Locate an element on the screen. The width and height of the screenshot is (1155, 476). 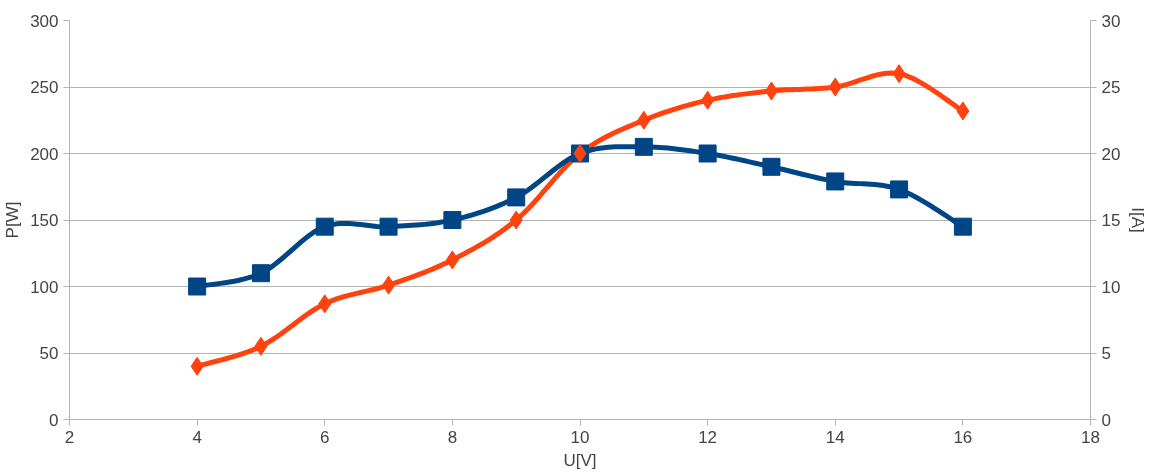
y-axis-title: P[W] is located at coordinates (13, 220).